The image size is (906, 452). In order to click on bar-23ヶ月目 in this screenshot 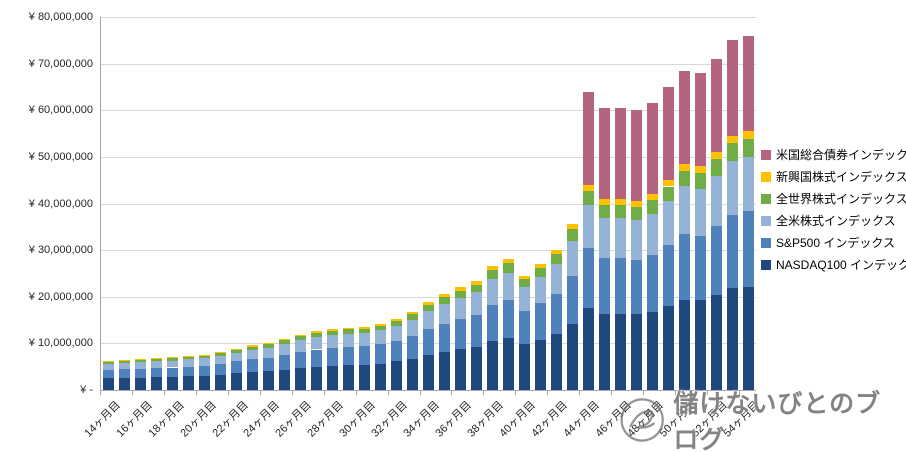, I will do `click(253, 203)`.